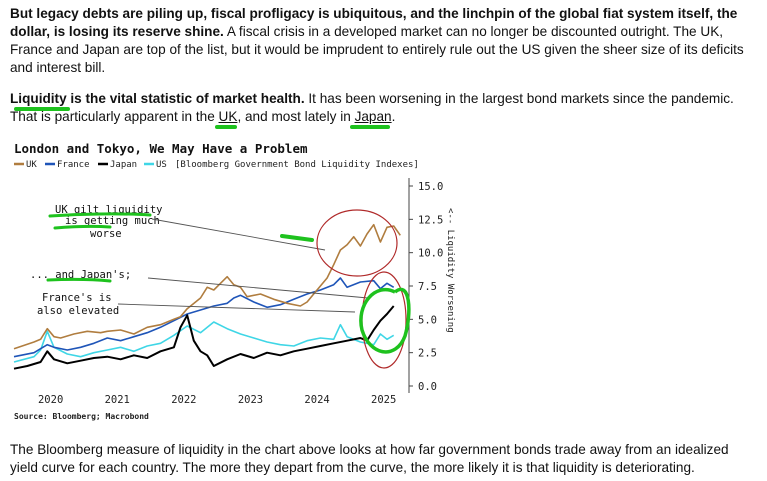 Image resolution: width=767 pixels, height=481 pixels. I want to click on series-line-uk, so click(207, 286).